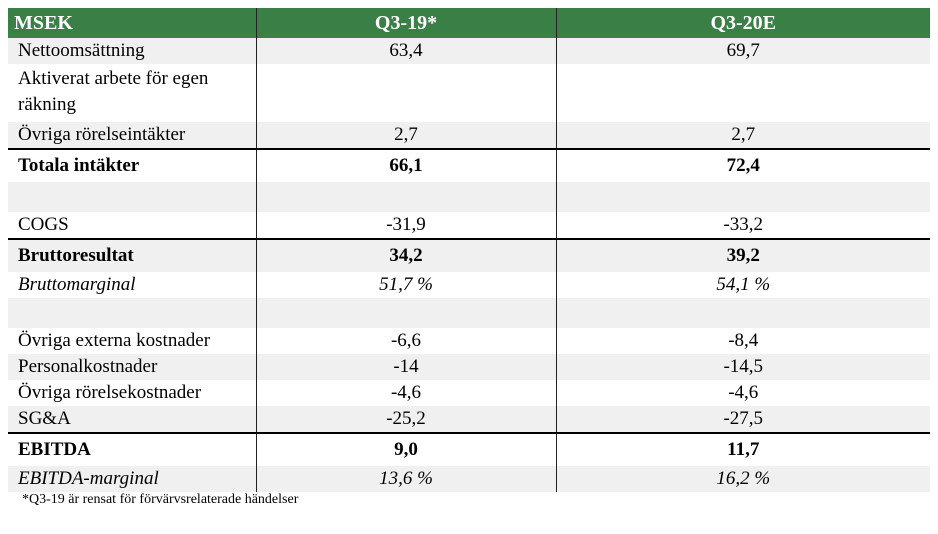  I want to click on table-header-row: MSEK Q3-19* Q3-20E, so click(469, 23).